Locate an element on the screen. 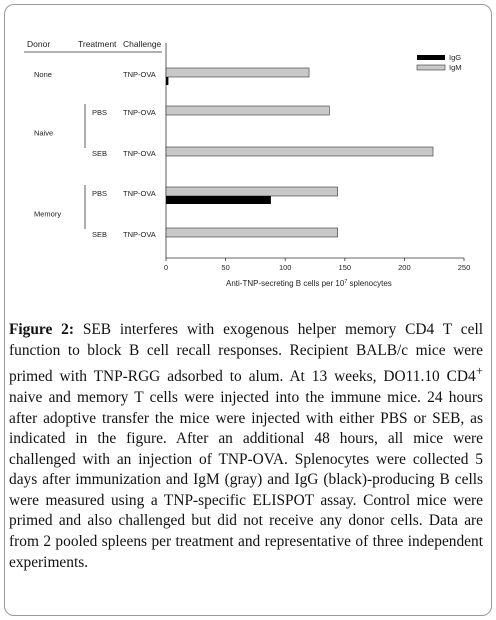 The image size is (496, 620). donor-label: Naive is located at coordinates (43, 133).